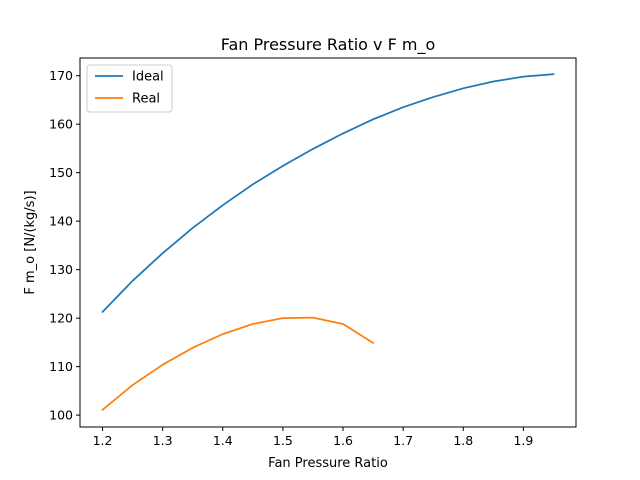 Image resolution: width=640 pixels, height=480 pixels. What do you see at coordinates (129, 88) in the screenshot?
I see `legend: Ideal Real` at bounding box center [129, 88].